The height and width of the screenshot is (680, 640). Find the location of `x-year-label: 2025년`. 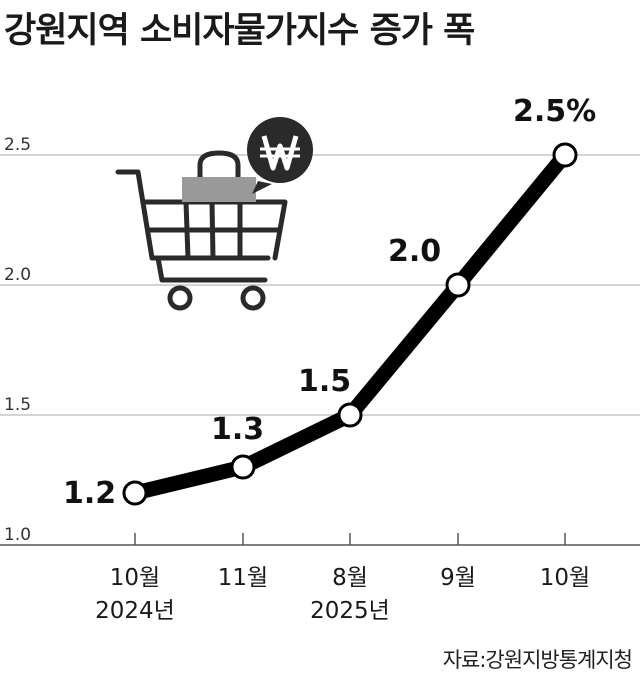

x-year-label: 2025년 is located at coordinates (350, 611).